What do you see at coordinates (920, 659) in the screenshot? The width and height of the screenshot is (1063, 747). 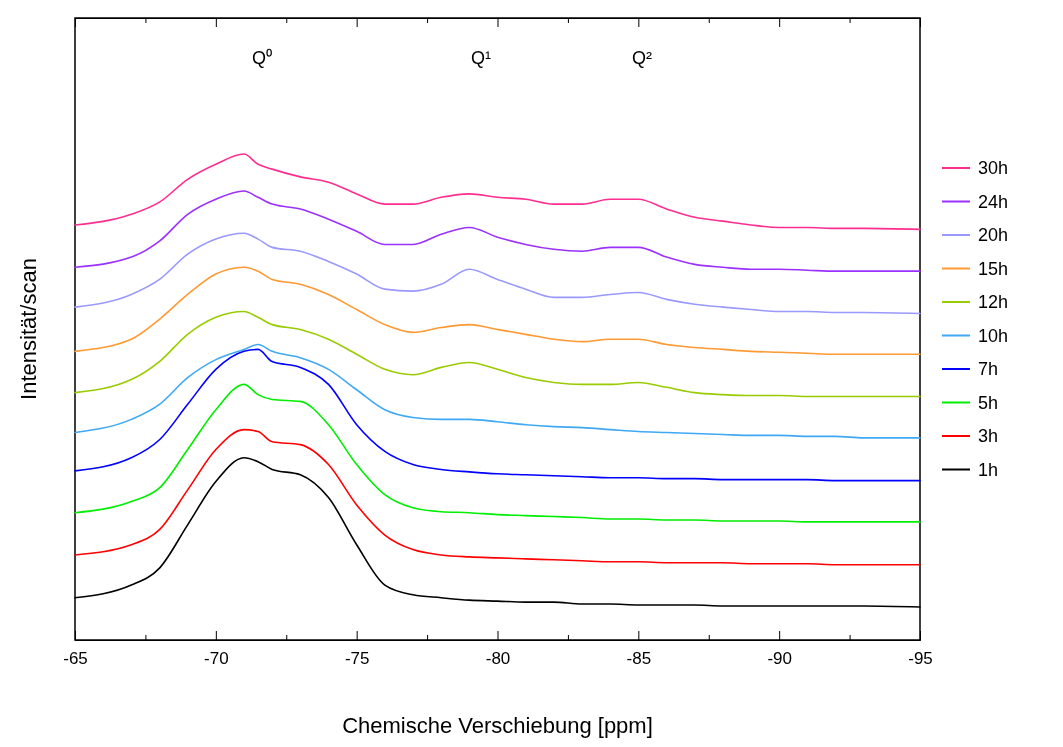 I see `x-tick-label: -95` at bounding box center [920, 659].